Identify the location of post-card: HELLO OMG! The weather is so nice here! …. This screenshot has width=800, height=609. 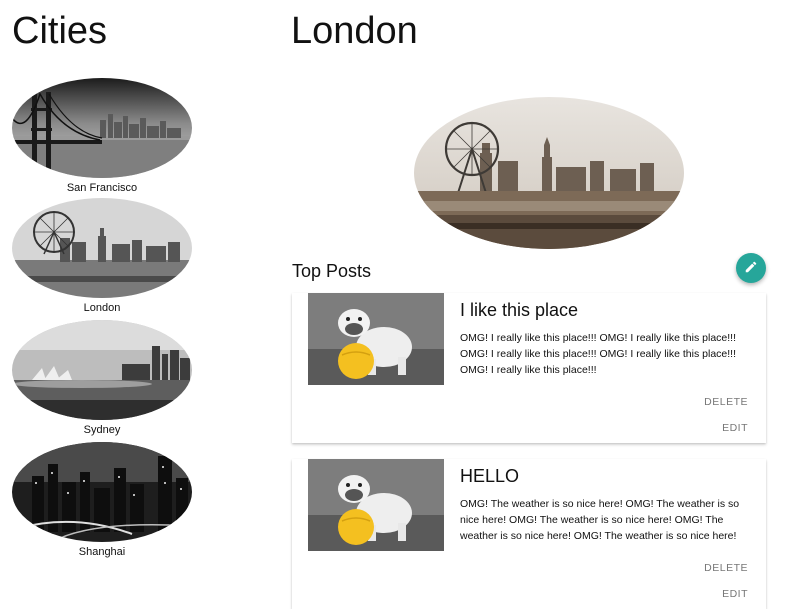
(529, 534).